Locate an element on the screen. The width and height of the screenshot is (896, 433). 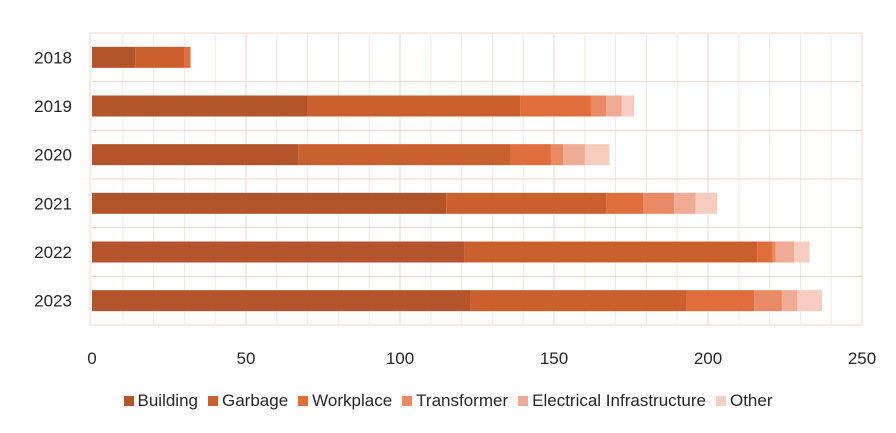
bar-segment-workplace-2022 is located at coordinates (765, 252).